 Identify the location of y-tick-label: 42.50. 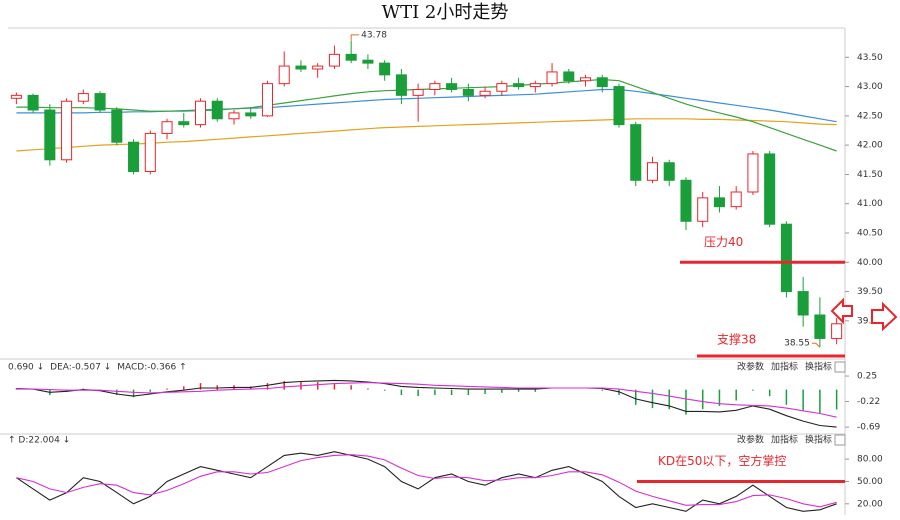
(870, 116).